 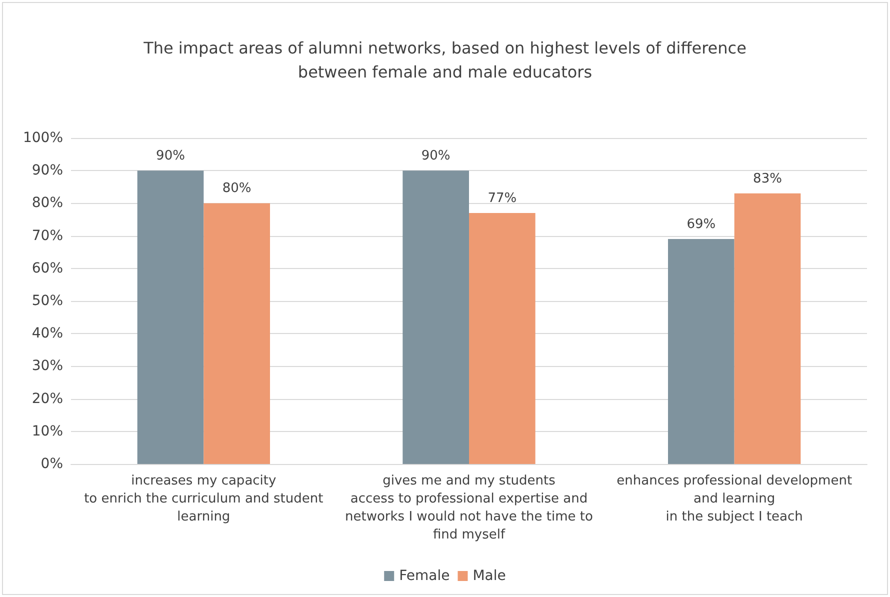 I want to click on y-tick-label: 40%, so click(x=47, y=334).